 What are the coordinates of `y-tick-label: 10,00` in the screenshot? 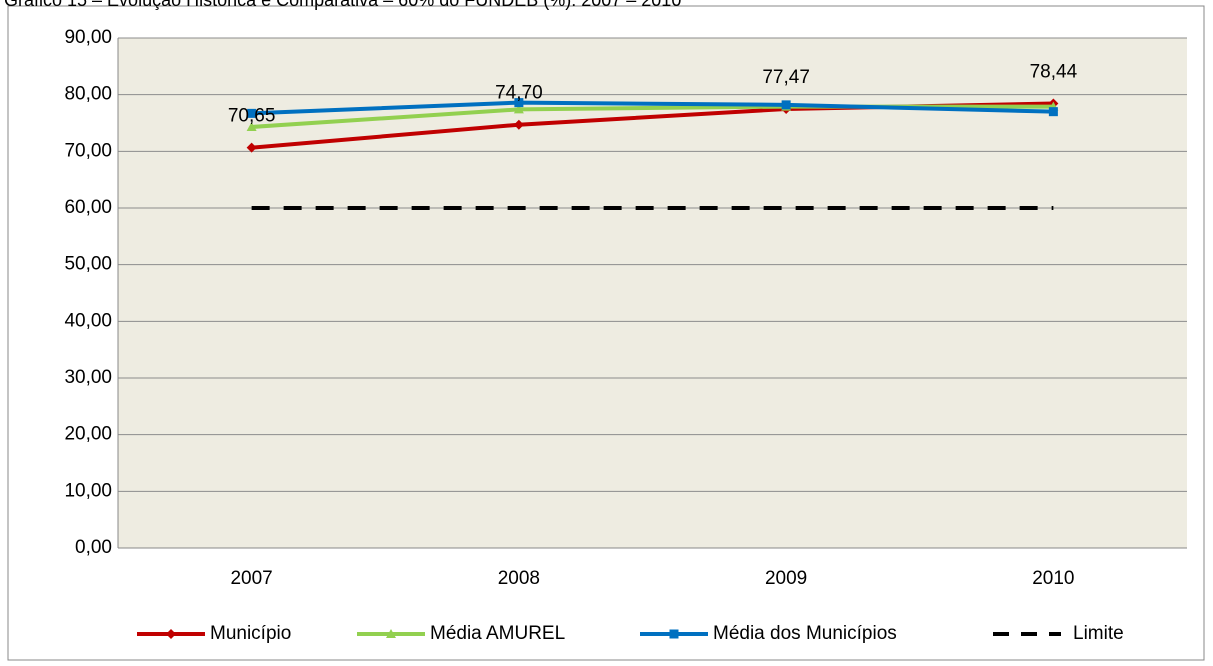 It's located at (88, 490).